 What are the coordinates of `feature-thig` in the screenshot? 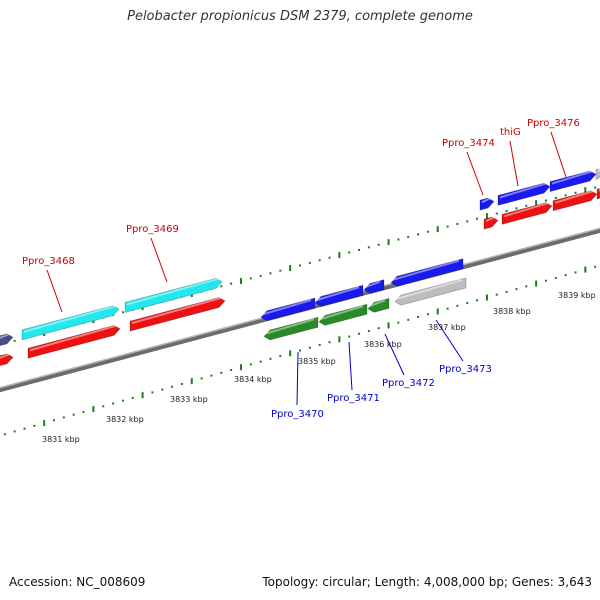 It's located at (524, 194).